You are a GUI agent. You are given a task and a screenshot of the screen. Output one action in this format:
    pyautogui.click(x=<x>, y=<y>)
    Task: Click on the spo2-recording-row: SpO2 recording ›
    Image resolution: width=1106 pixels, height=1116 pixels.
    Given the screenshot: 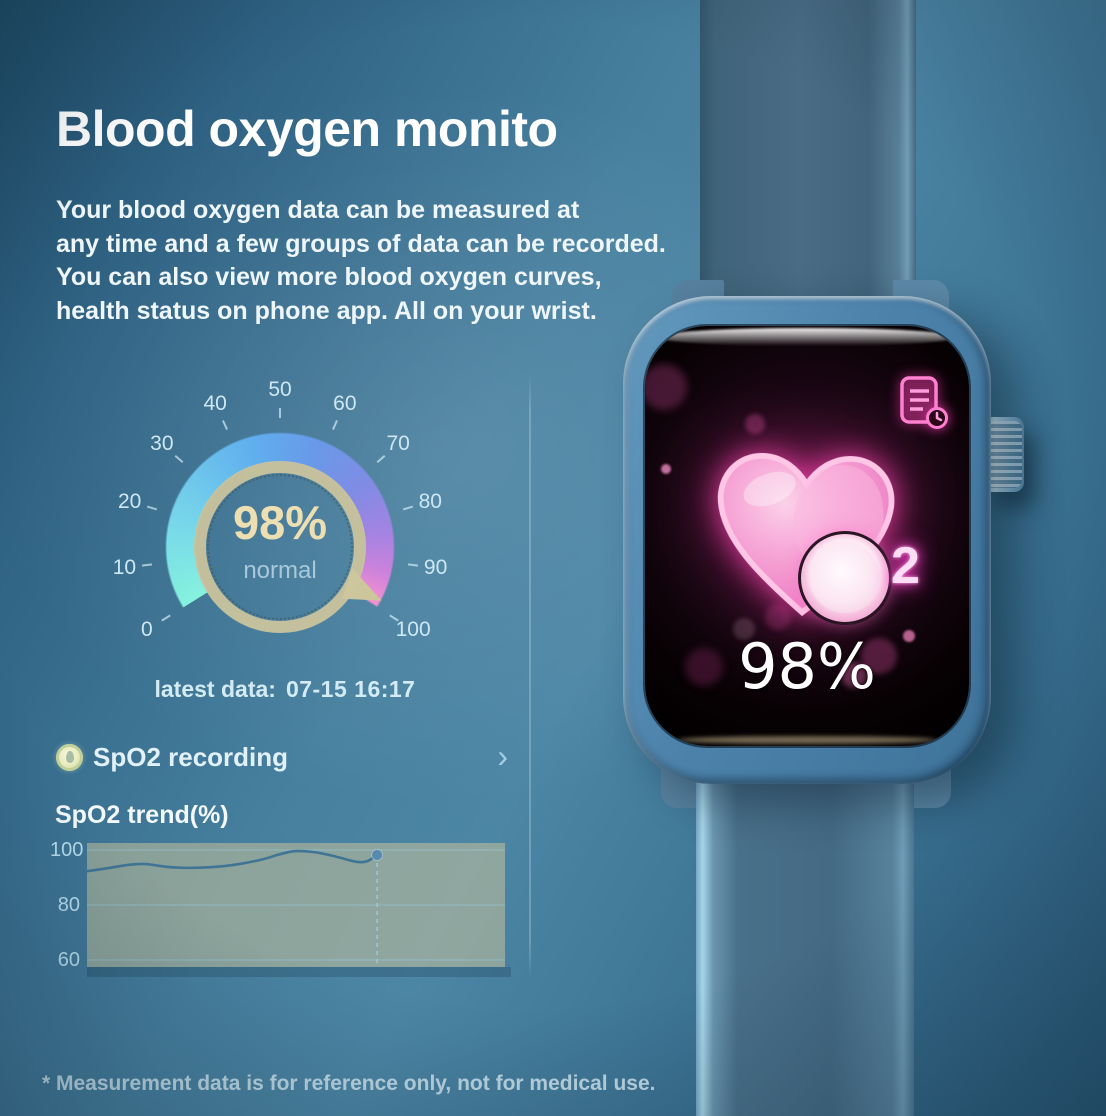 What is the action you would take?
    pyautogui.click(x=282, y=757)
    